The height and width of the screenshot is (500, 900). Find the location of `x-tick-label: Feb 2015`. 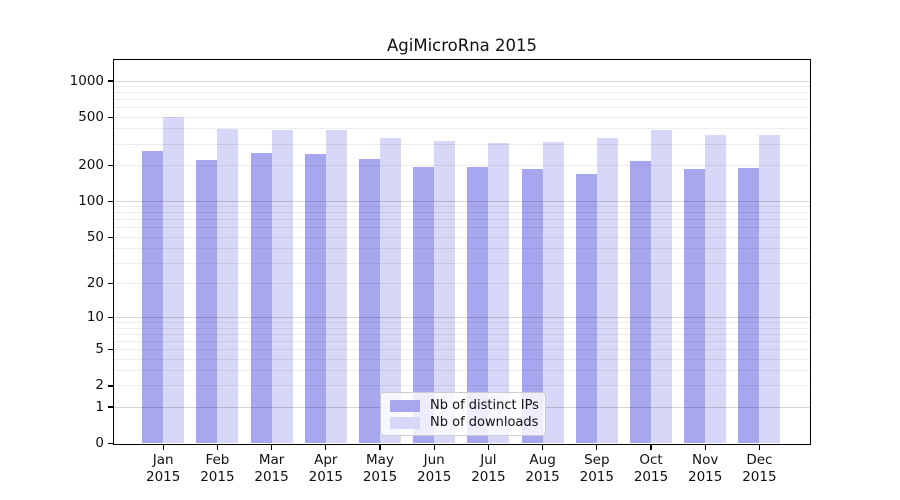

x-tick-label: Feb 2015 is located at coordinates (217, 468).